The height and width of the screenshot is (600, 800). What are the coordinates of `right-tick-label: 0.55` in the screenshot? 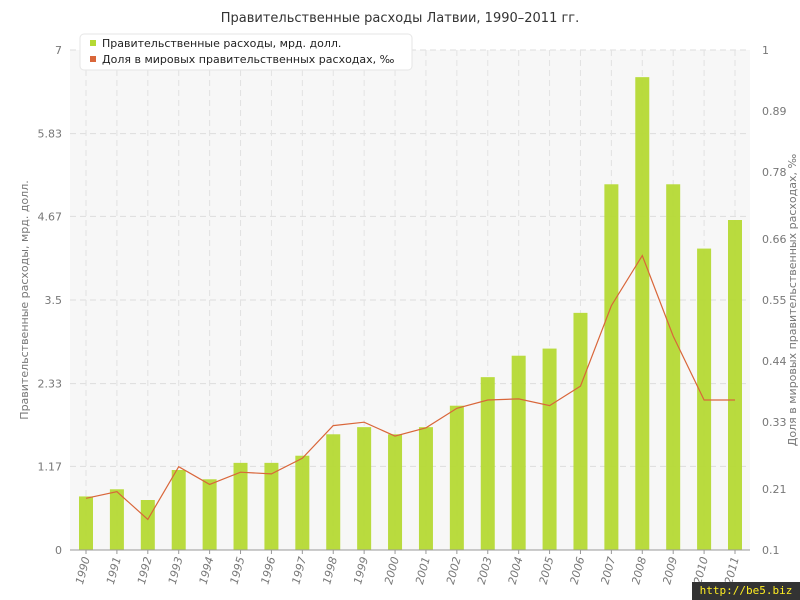 It's located at (774, 300).